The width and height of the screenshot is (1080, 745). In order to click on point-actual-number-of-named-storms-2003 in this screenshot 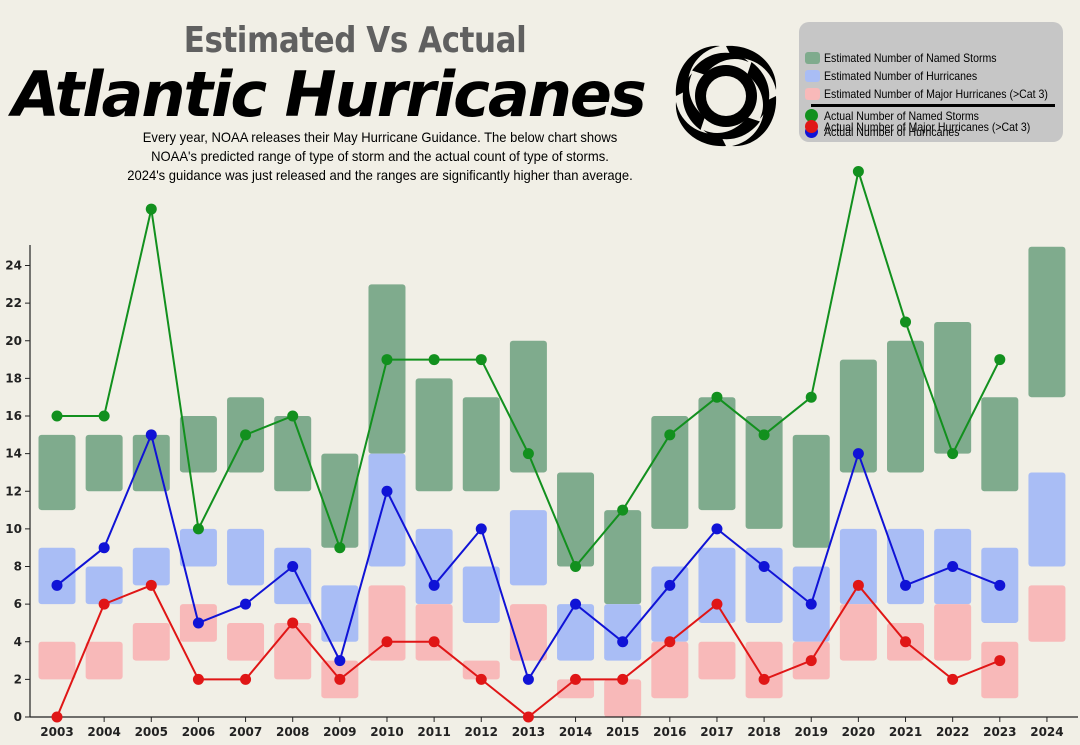, I will do `click(57, 416)`.